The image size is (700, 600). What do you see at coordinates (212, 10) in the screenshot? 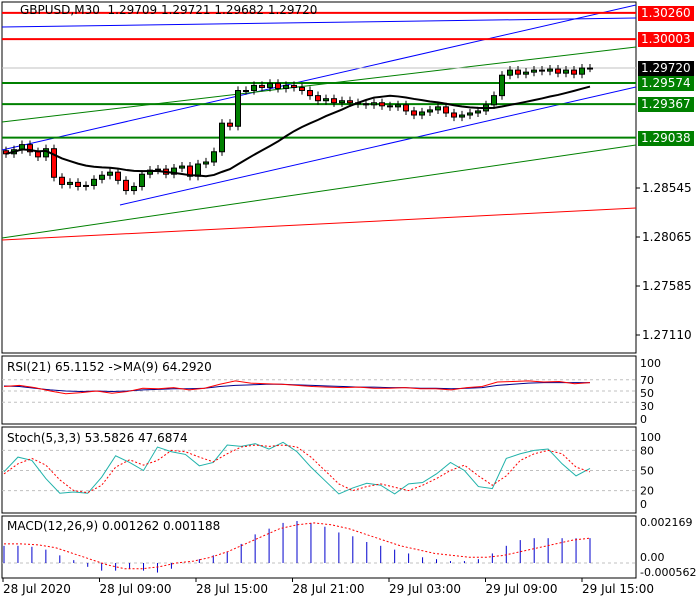
I see `ohlc-values: 1.29709 1.29721 1.29682 1.29720` at bounding box center [212, 10].